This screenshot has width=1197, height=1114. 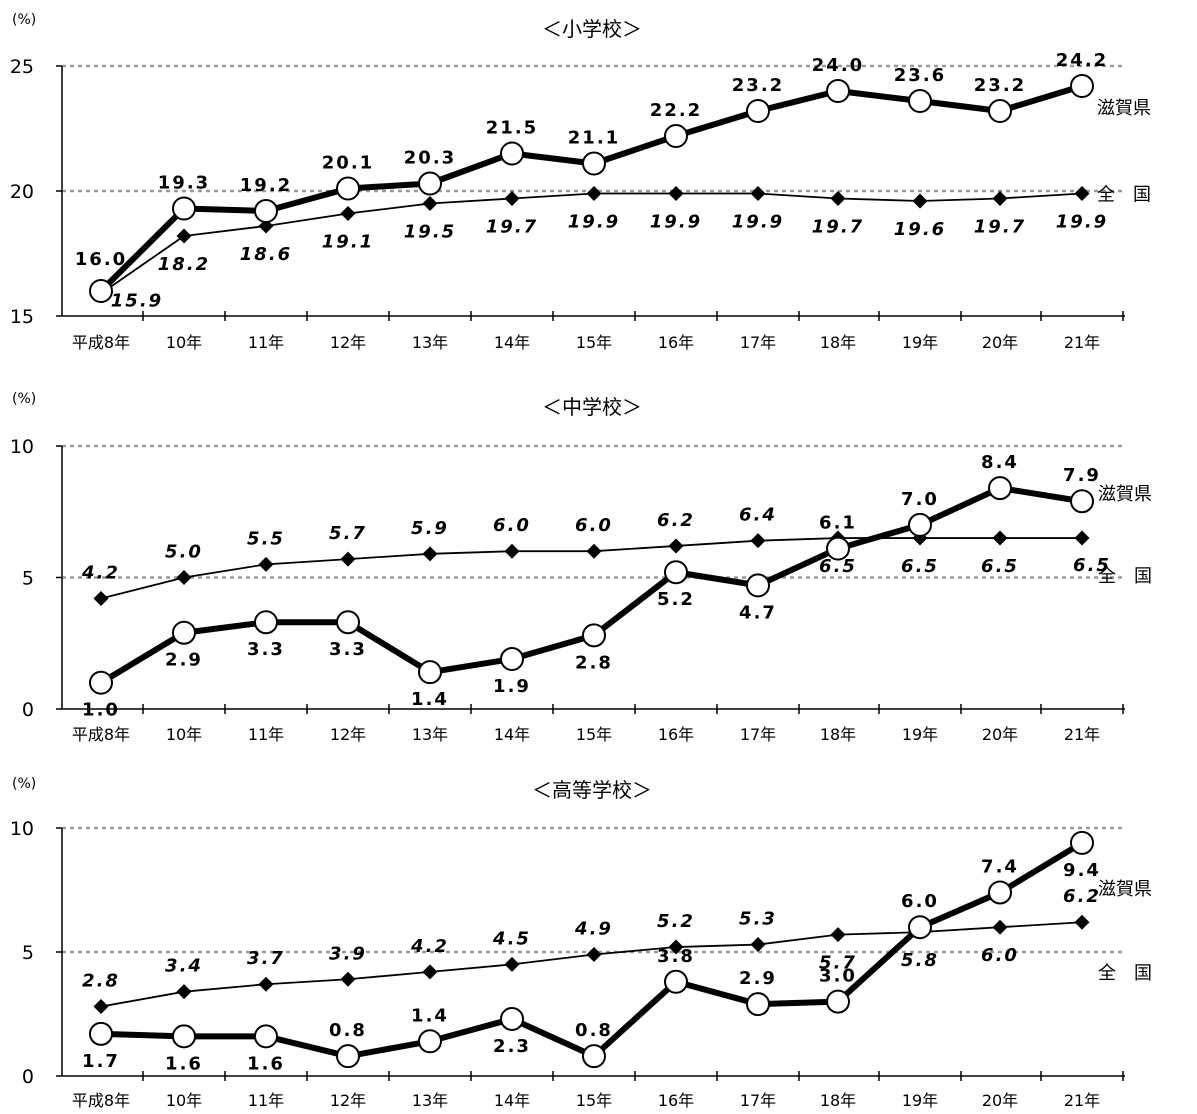 I want to click on data-label-national: 2.8, so click(x=101, y=981).